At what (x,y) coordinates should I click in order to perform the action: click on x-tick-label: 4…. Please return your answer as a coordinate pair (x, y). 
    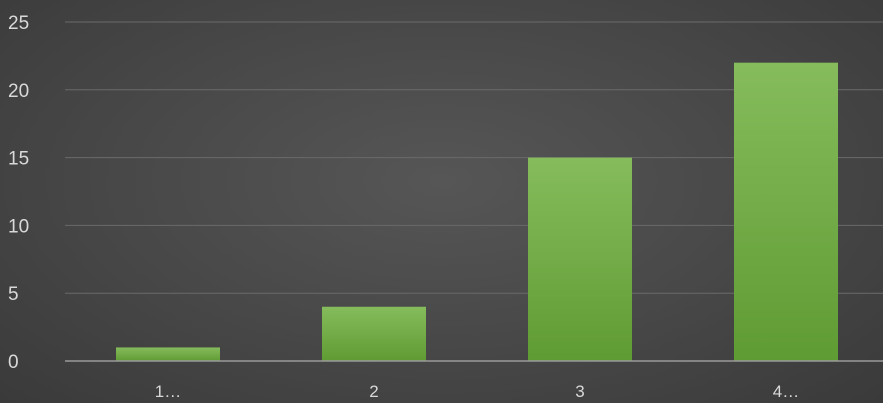
    Looking at the image, I should click on (786, 391).